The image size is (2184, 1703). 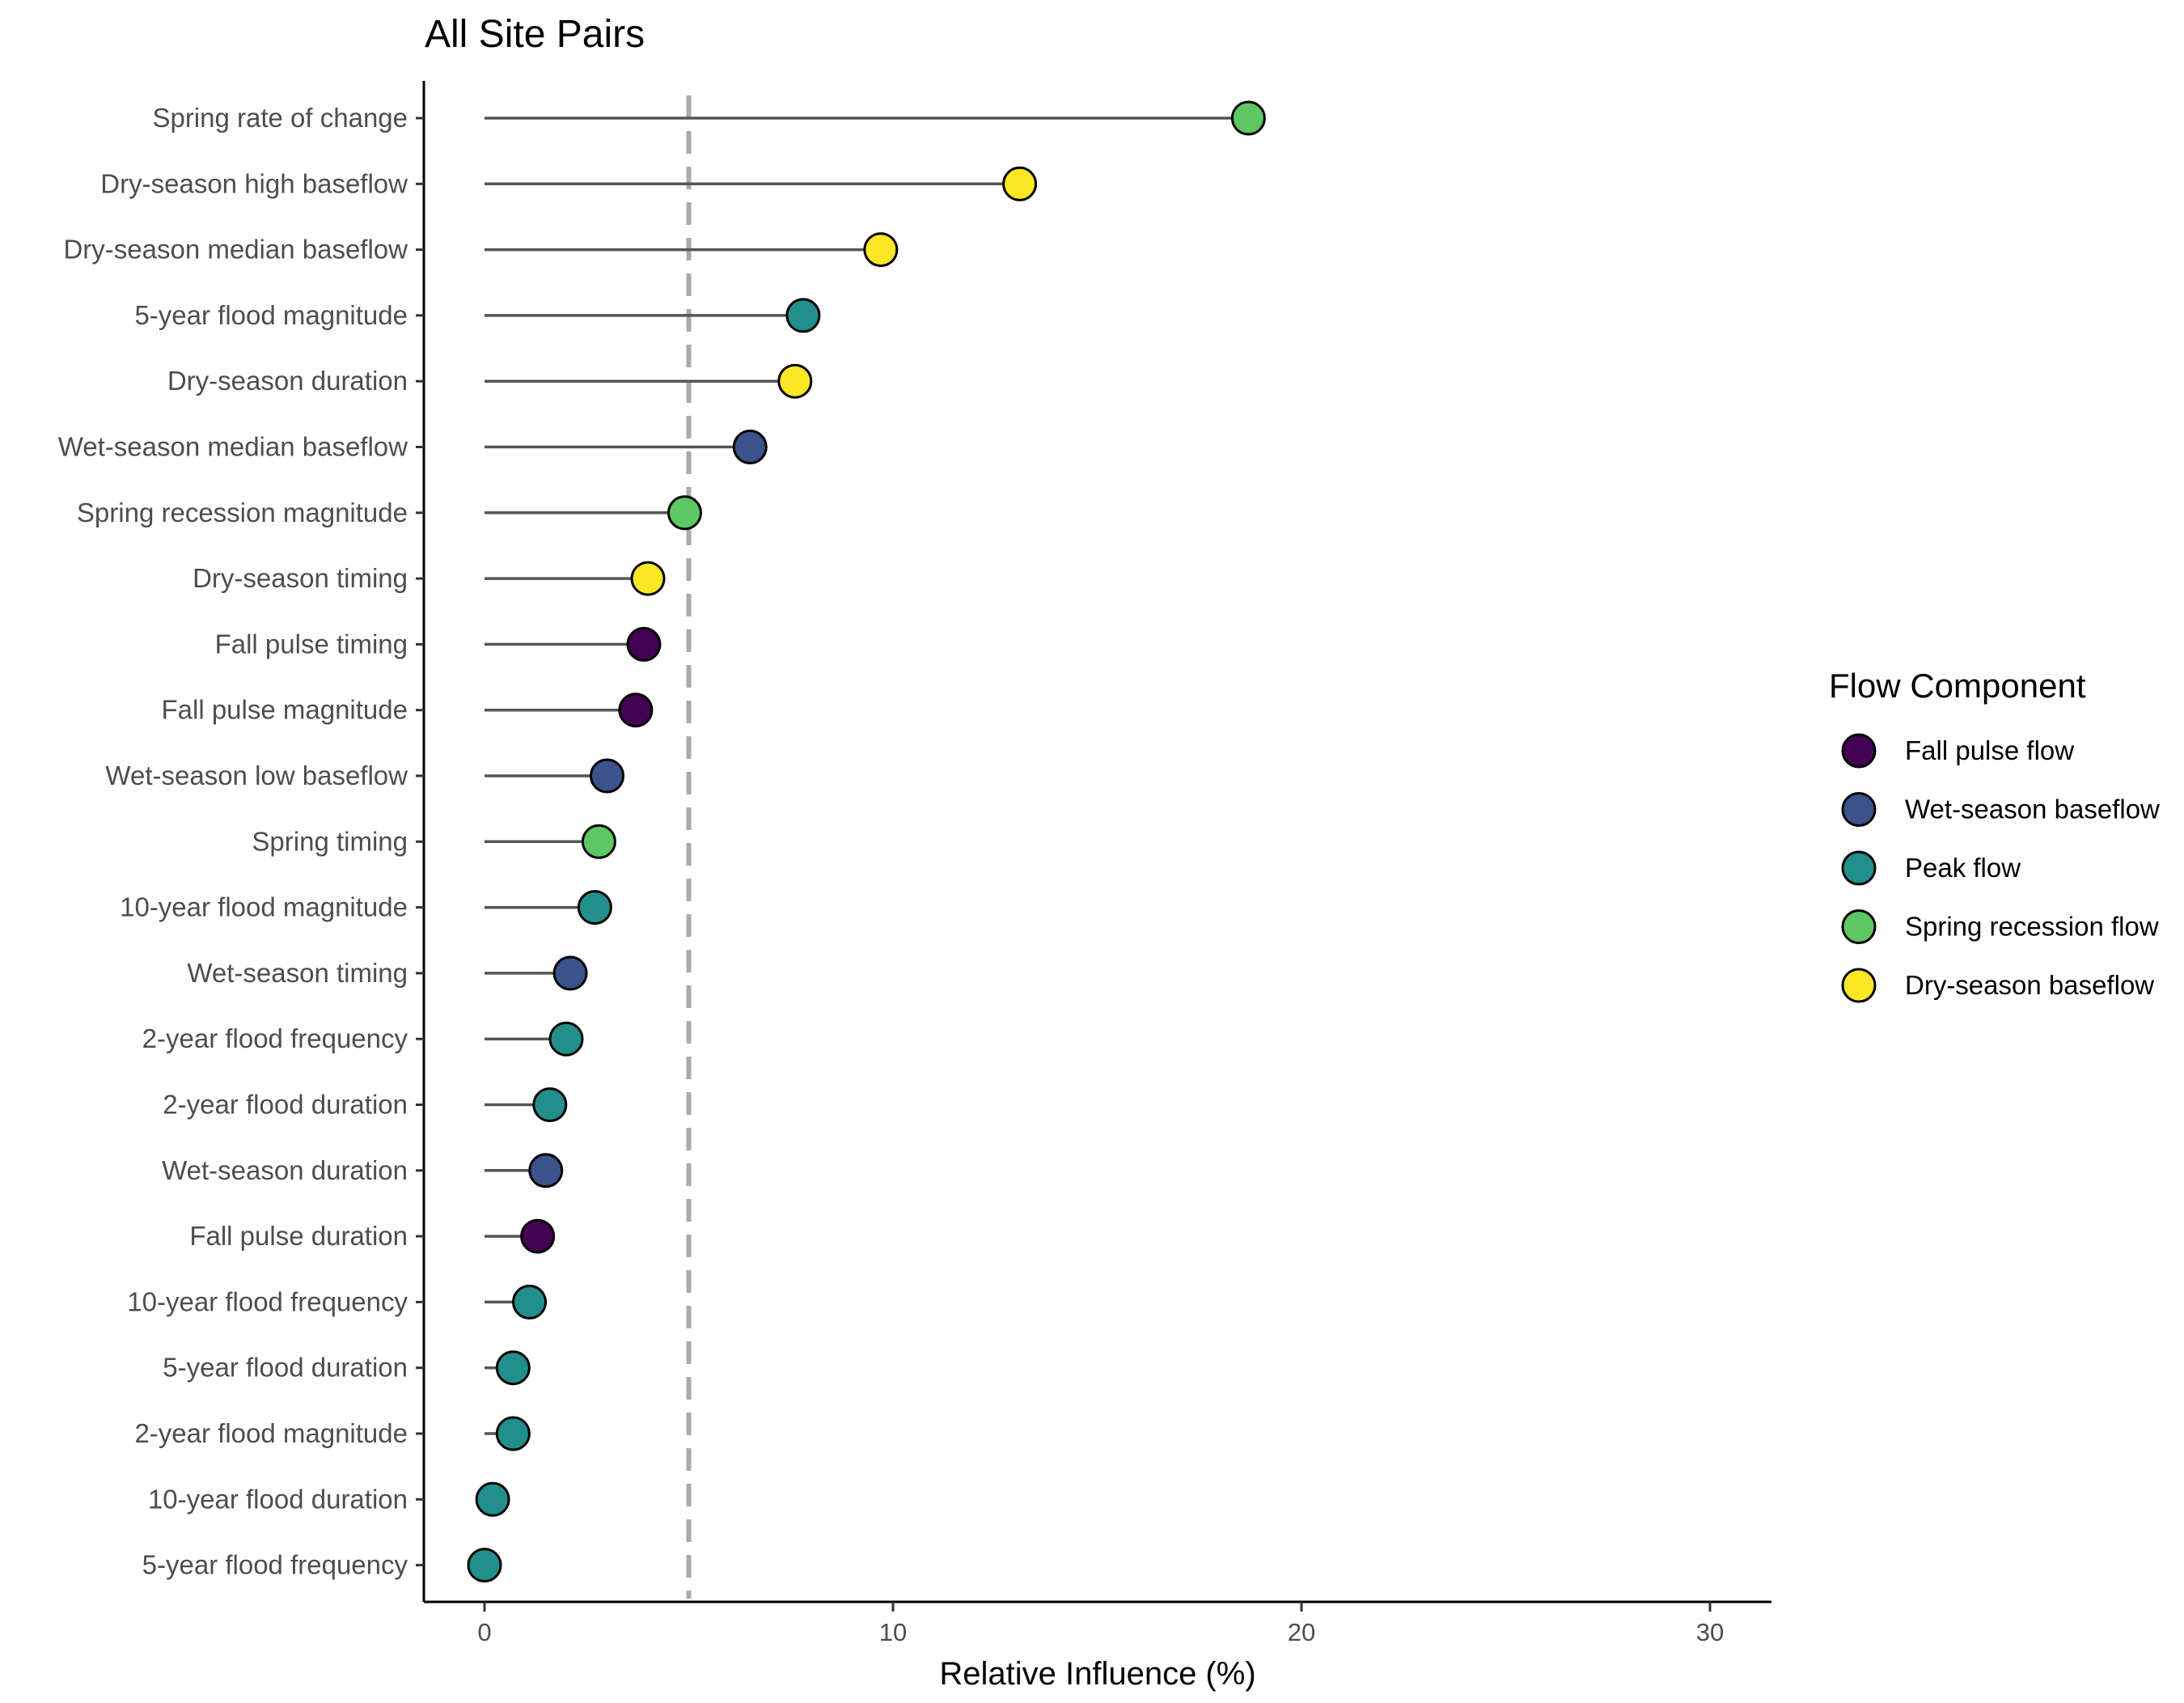 I want to click on y-category-label: Wet-season median baseflow, so click(x=233, y=447).